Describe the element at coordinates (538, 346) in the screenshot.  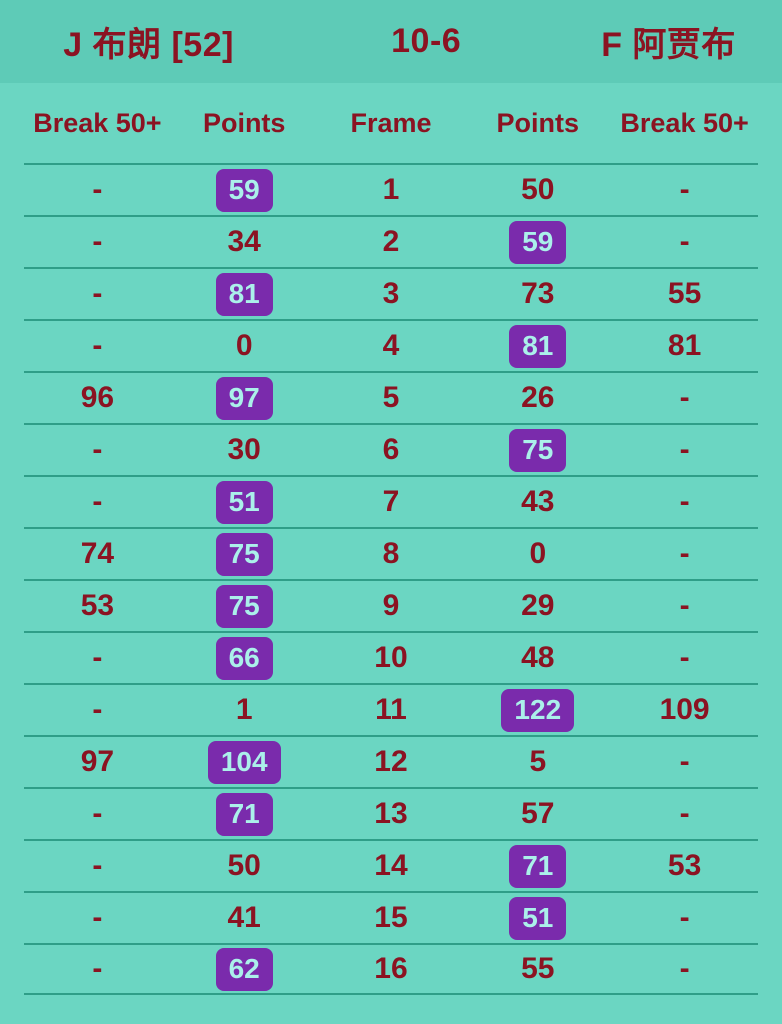
I see `winning-points-badge: 81` at that location.